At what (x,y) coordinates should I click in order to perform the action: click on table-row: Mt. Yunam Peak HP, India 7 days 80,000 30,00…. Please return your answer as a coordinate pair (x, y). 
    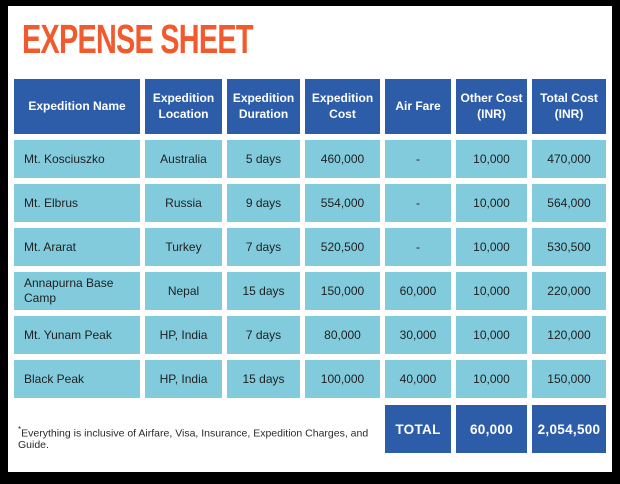
    Looking at the image, I should click on (310, 335).